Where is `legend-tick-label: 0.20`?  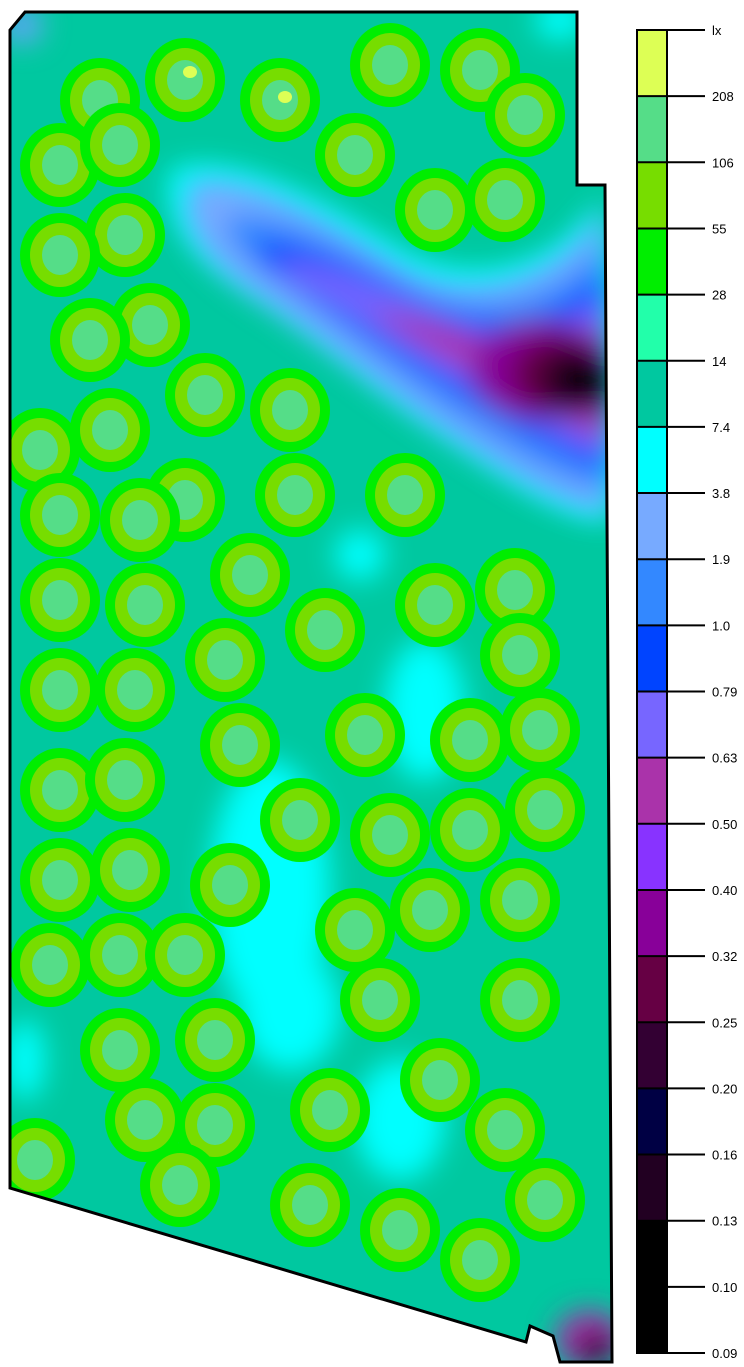 legend-tick-label: 0.20 is located at coordinates (724, 1088).